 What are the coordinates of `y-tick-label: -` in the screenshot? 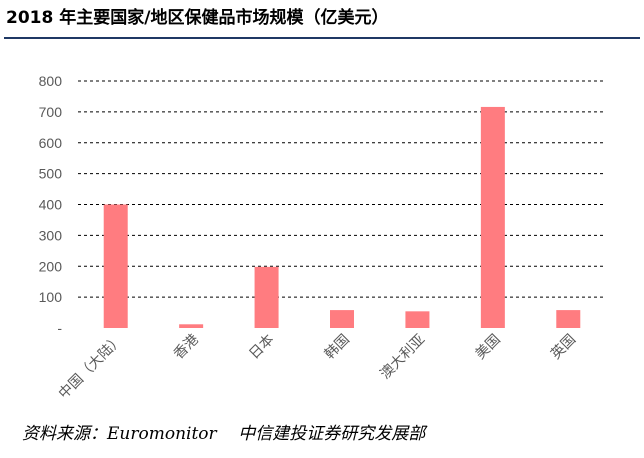 It's located at (59, 328).